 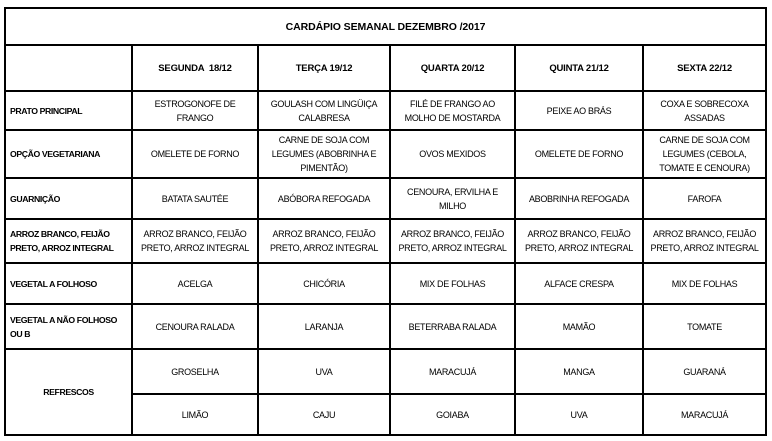 I want to click on menu-cell: CENOURA RALADA, so click(x=195, y=326).